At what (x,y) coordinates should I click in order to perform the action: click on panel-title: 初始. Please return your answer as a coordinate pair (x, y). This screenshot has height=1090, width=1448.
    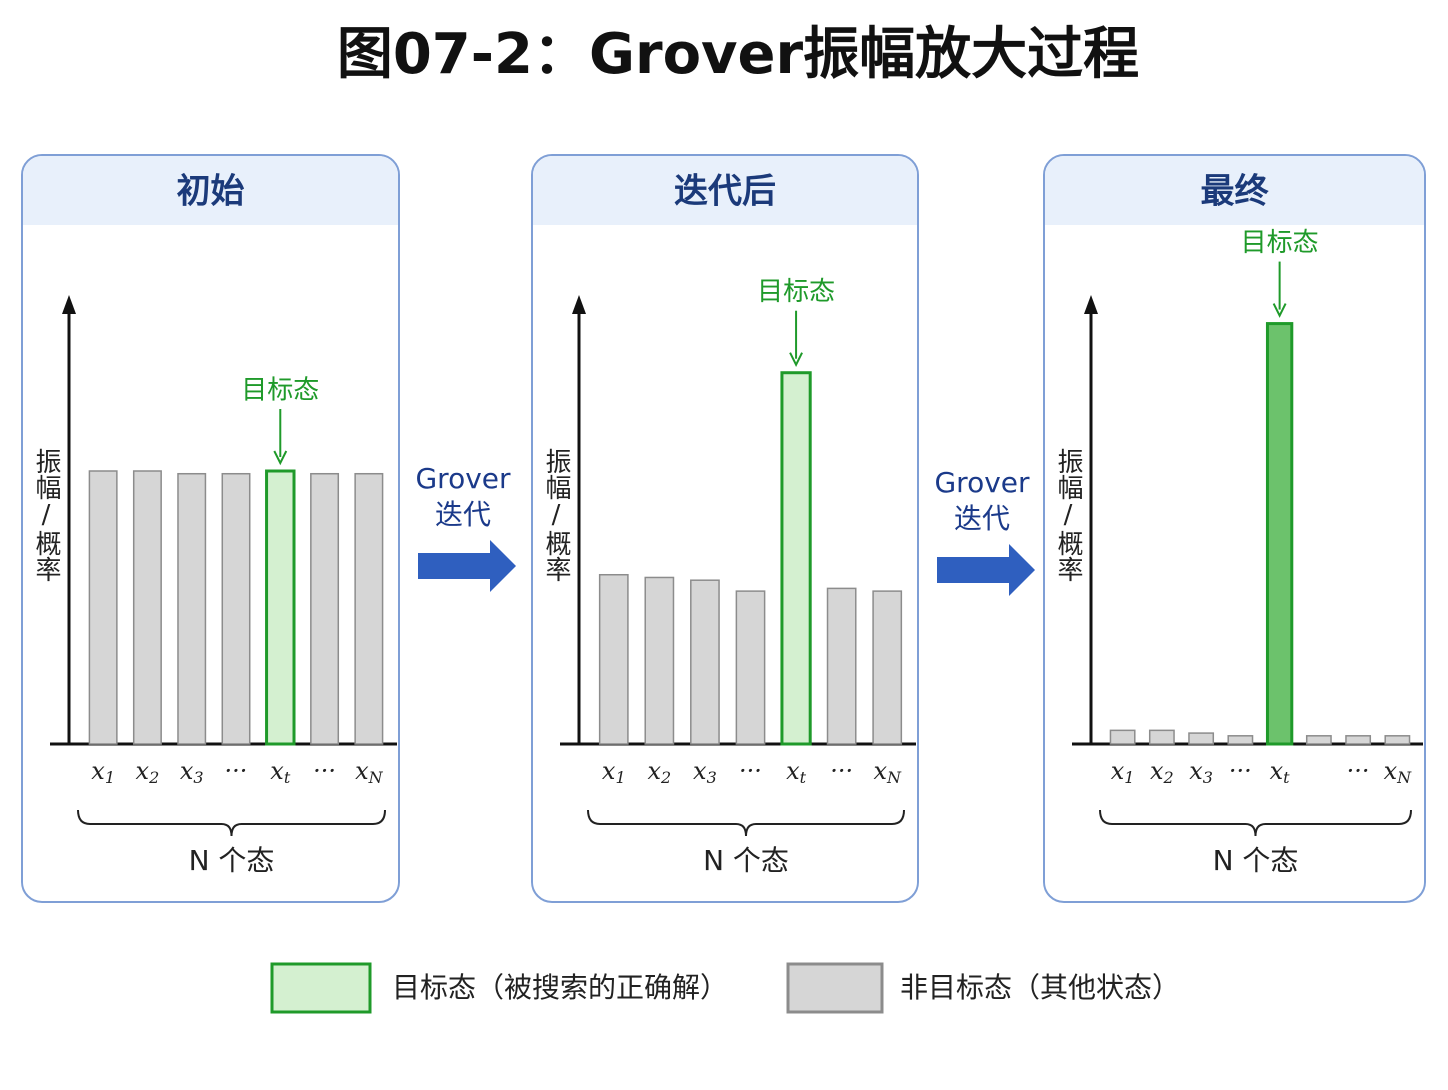
    Looking at the image, I should click on (211, 192).